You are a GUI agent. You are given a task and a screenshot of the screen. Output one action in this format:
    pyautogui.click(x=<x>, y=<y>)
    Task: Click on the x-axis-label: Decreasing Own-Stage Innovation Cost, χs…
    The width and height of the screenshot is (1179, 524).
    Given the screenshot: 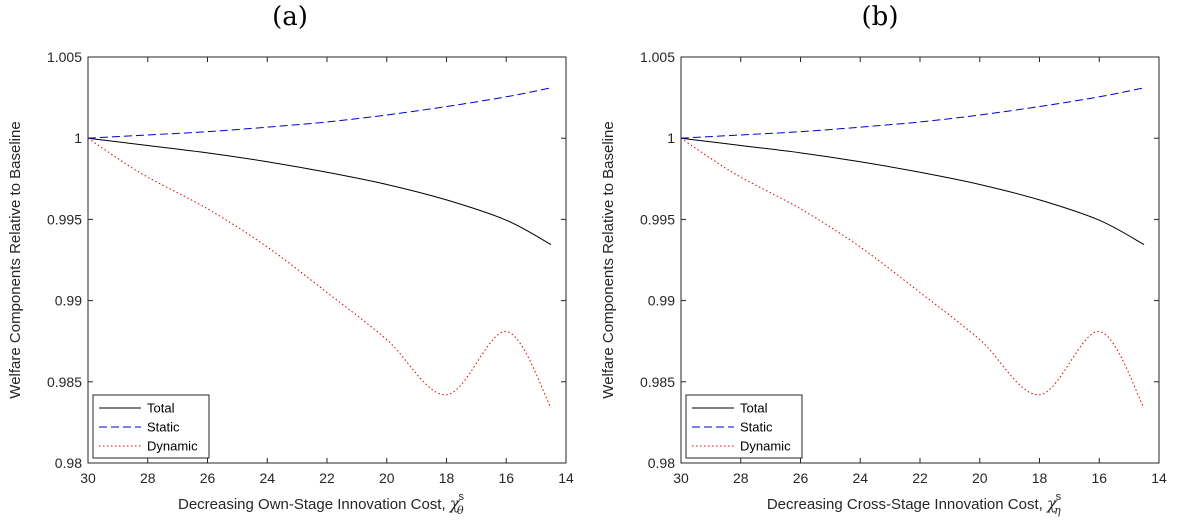 What is the action you would take?
    pyautogui.click(x=321, y=504)
    